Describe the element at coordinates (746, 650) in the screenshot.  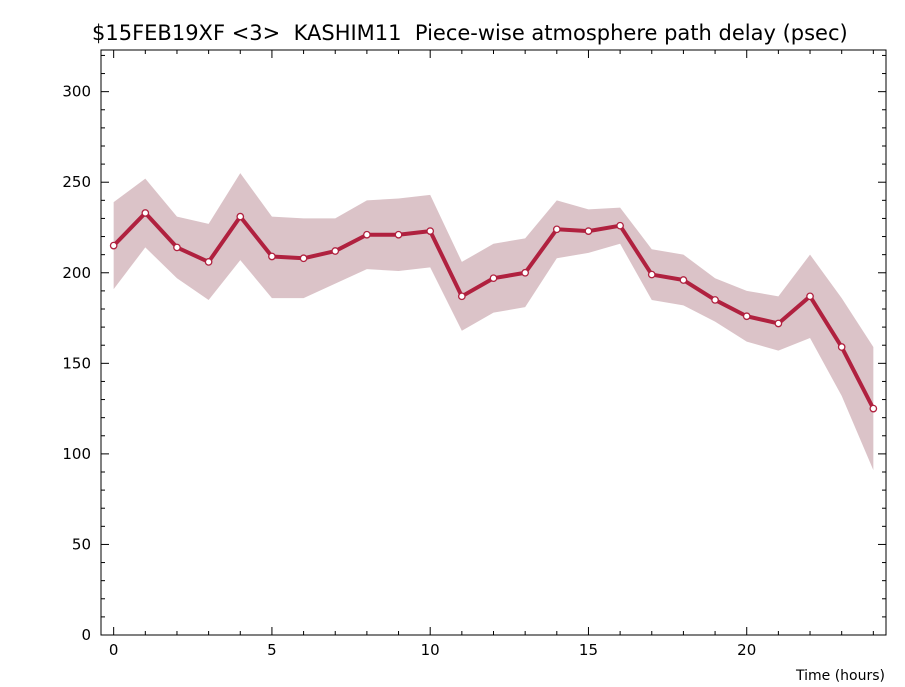
I see `x-tick-label: 20` at that location.